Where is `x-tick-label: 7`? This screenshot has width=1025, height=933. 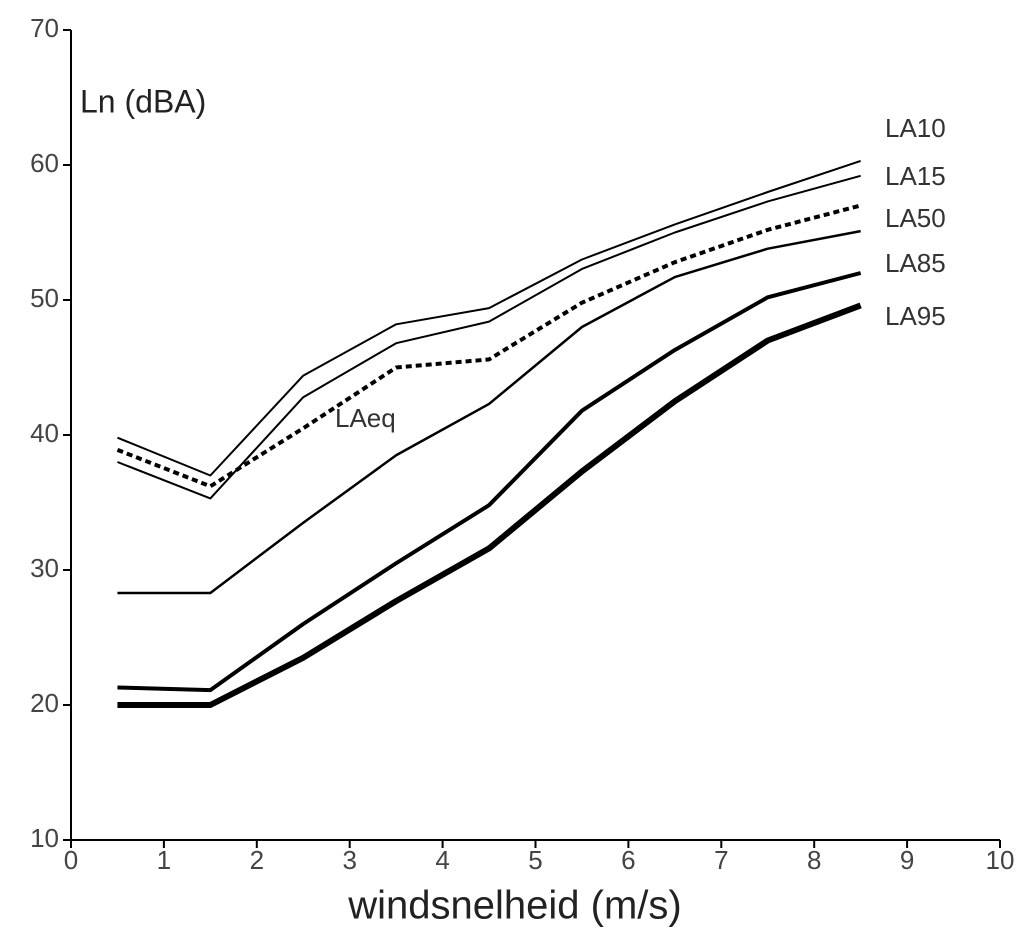
x-tick-label: 7 is located at coordinates (721, 860).